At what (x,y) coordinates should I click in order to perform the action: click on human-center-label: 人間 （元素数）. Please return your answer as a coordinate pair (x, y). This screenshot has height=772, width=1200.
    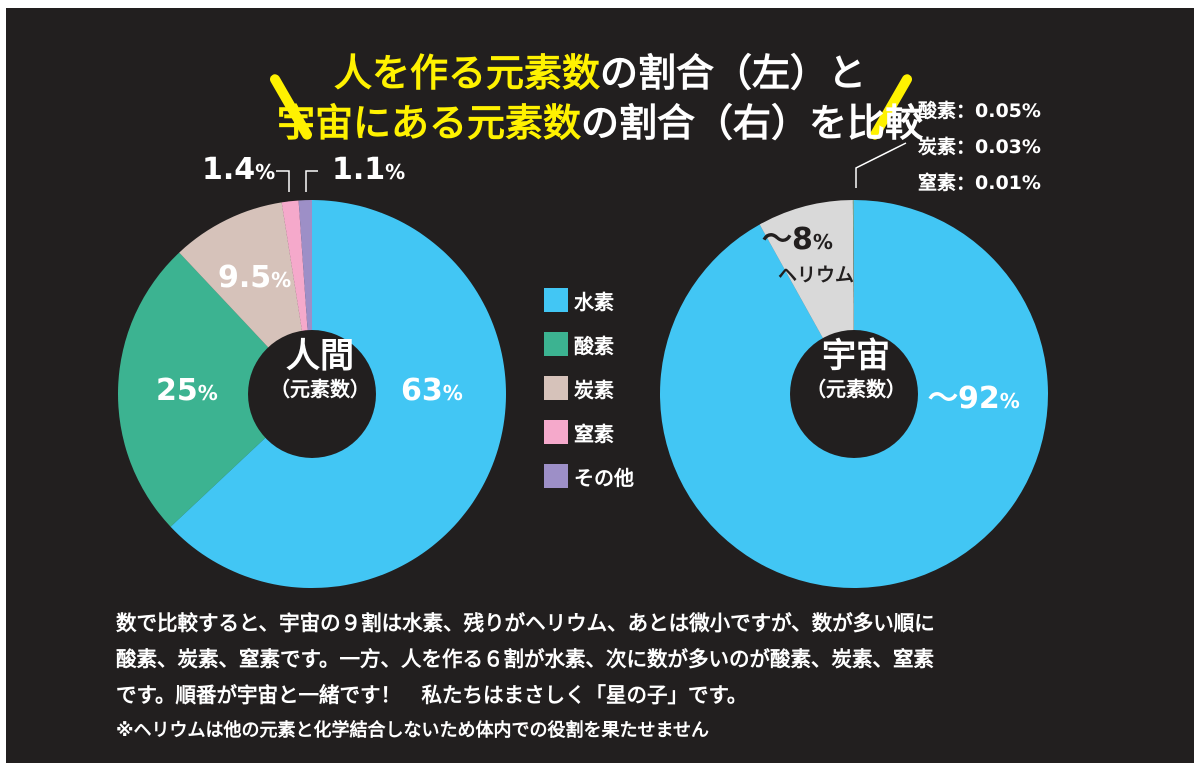
    Looking at the image, I should click on (320, 369).